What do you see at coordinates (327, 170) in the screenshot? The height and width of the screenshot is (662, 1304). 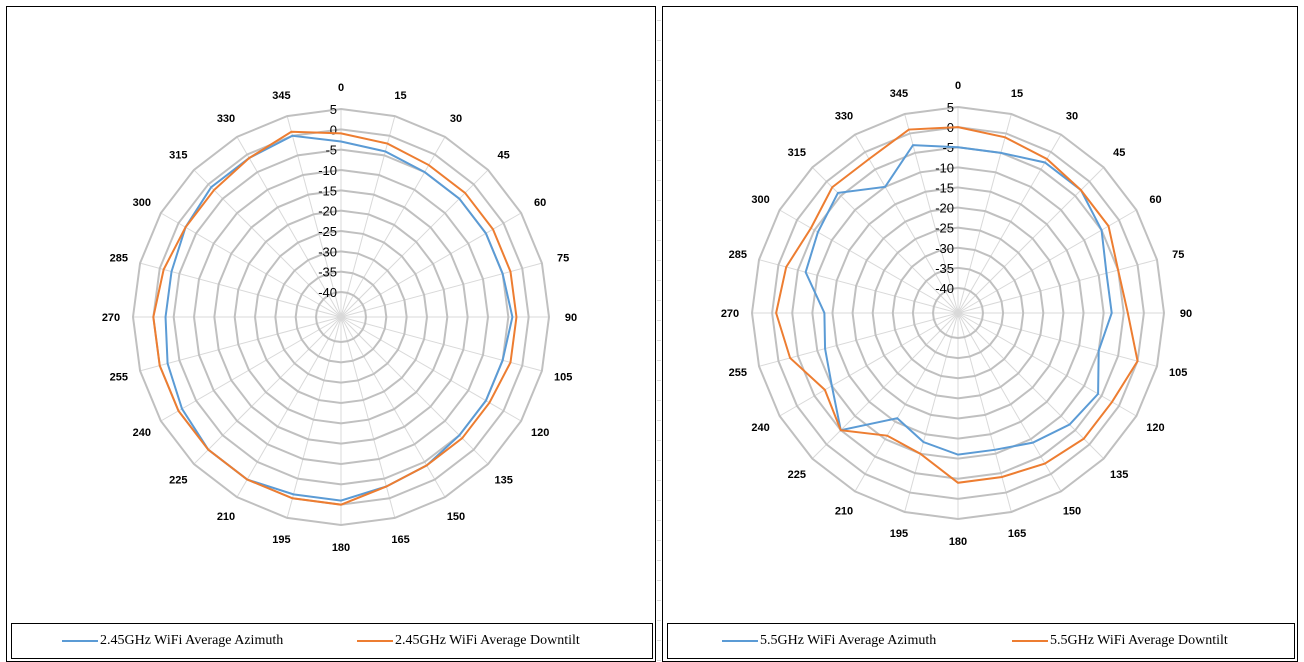 I see `radial-tick-label-left: -10` at bounding box center [327, 170].